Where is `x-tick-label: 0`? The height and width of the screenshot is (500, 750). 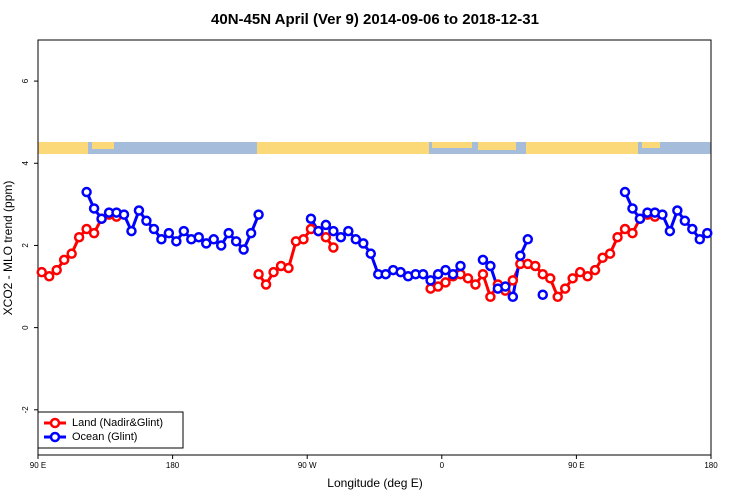 x-tick-label: 0 is located at coordinates (442, 465).